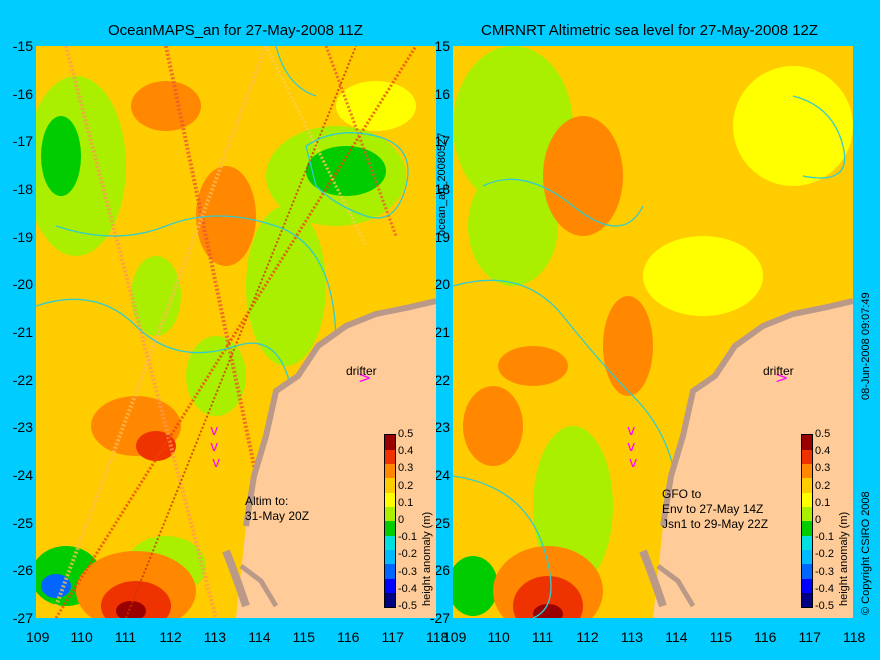 This screenshot has width=880, height=660. I want to click on date-stamp-label: 08-Jun-2008 09:07:49, so click(866, 346).